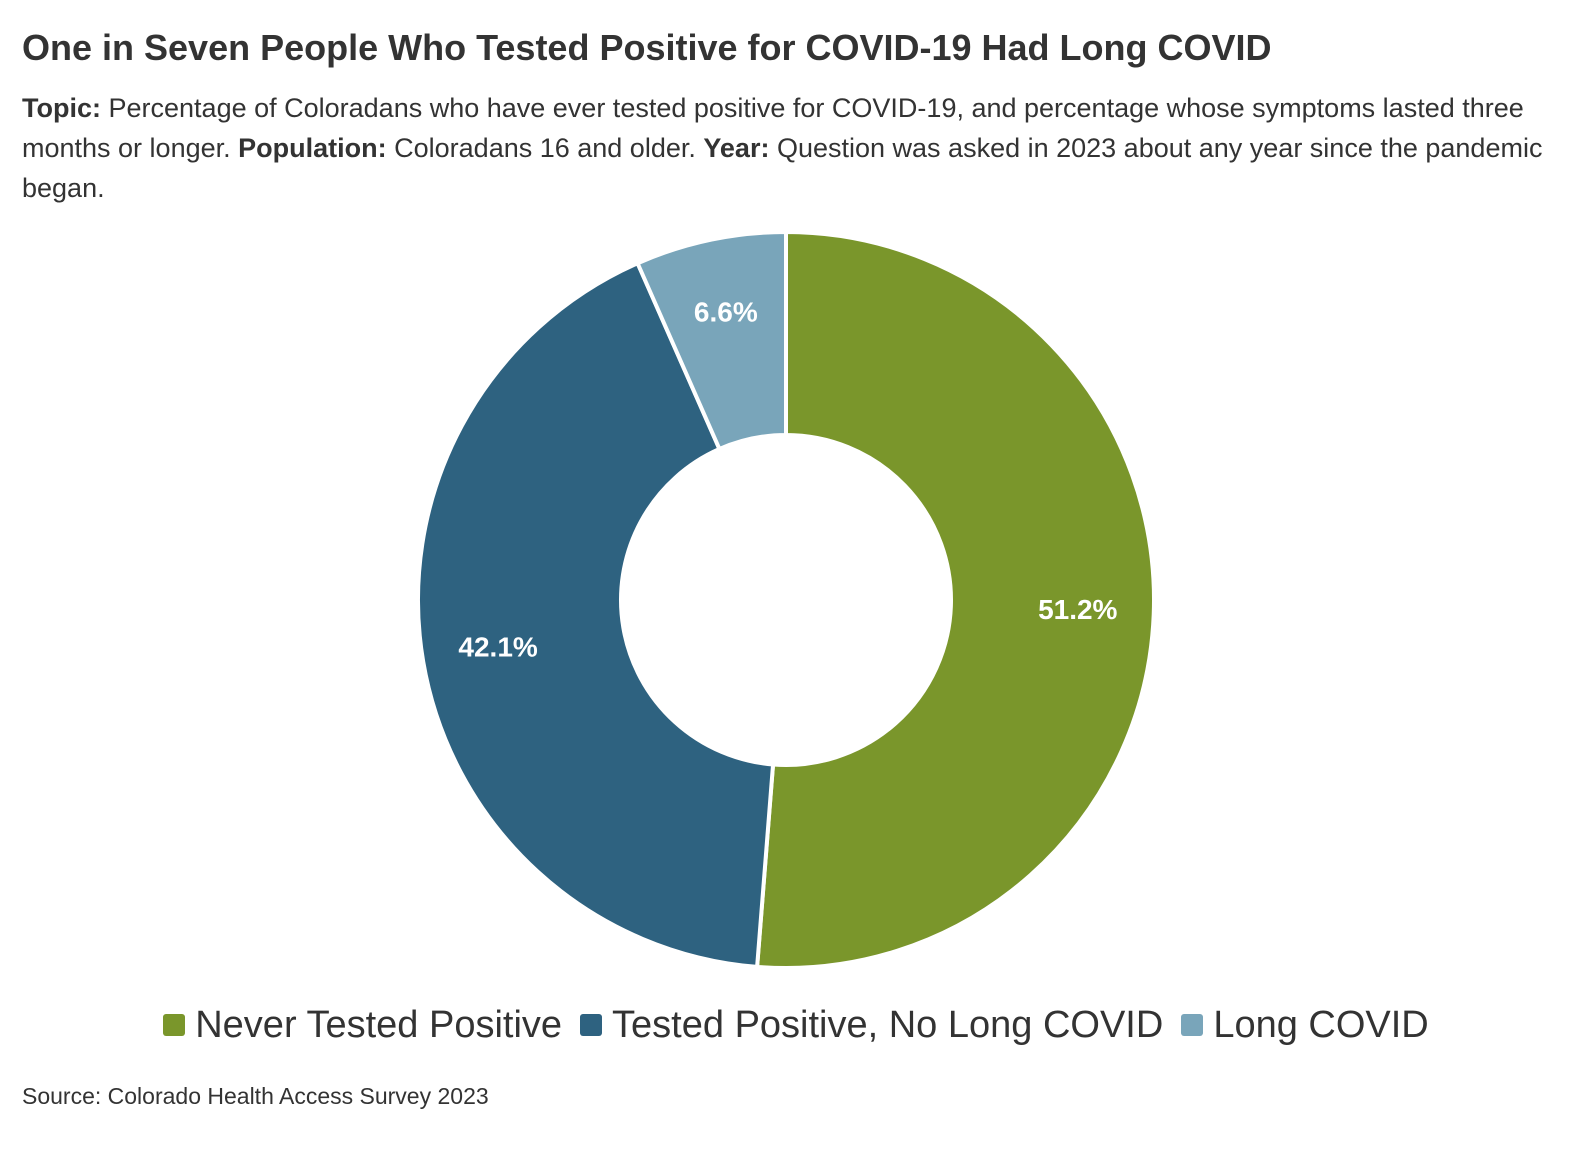 Image resolution: width=1592 pixels, height=1150 pixels. What do you see at coordinates (787, 480) in the screenshot?
I see `donut-labels: 51.2% 42.1% 6.6%` at bounding box center [787, 480].